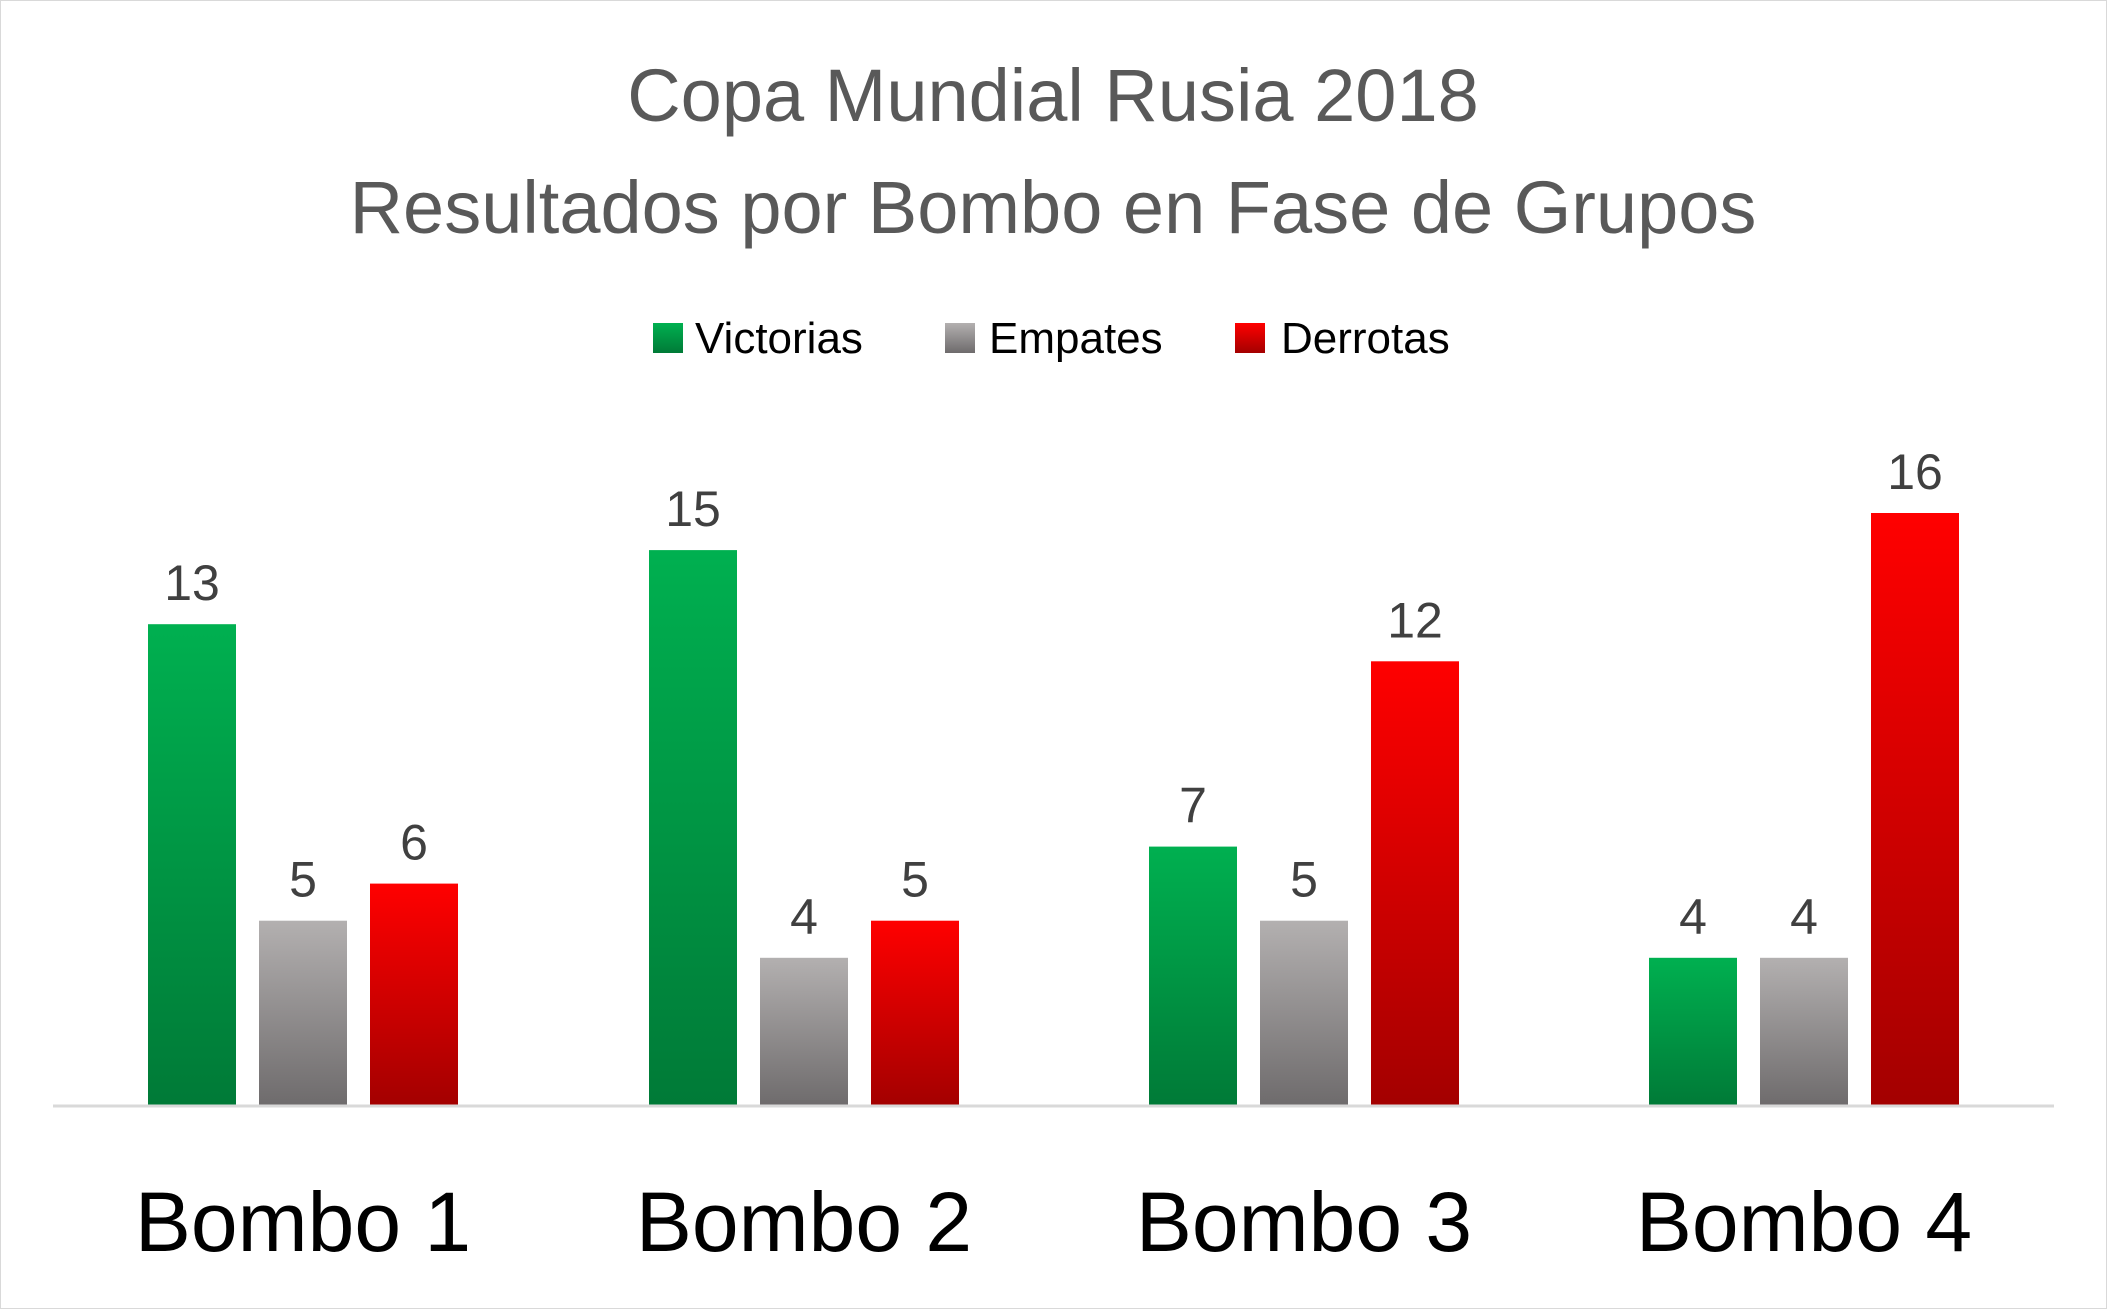  I want to click on bar-bombo-1-empates, so click(303, 1013).